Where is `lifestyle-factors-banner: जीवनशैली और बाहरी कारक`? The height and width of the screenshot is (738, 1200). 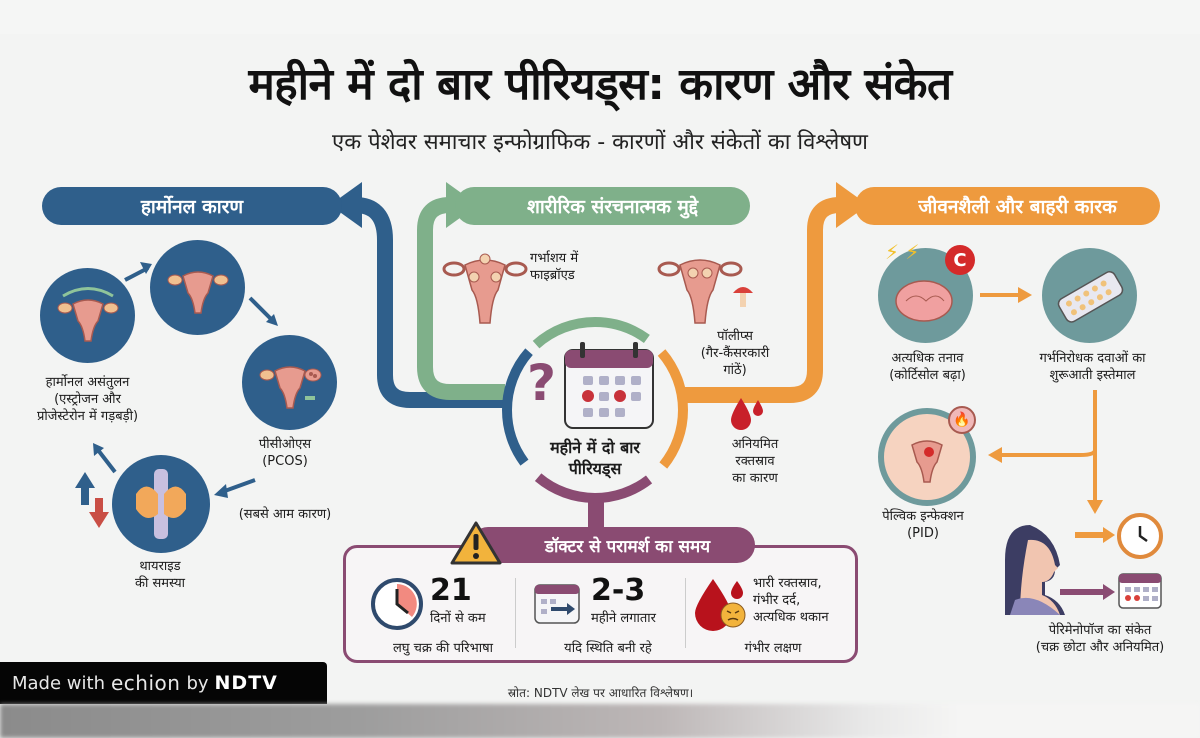 lifestyle-factors-banner: जीवनशैली और बाहरी कारक is located at coordinates (1007, 206).